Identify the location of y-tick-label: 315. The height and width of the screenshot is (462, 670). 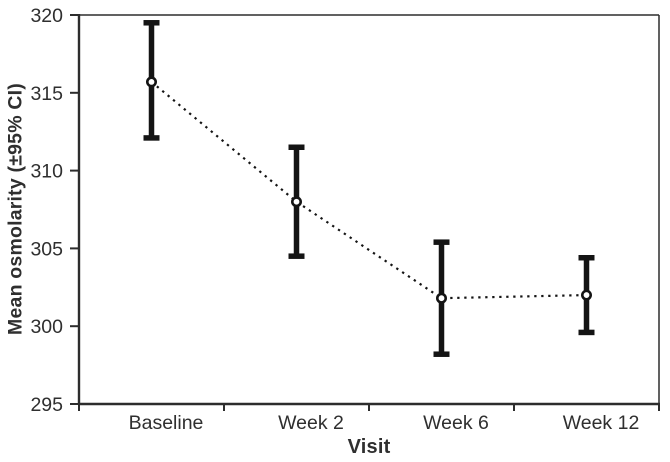
(46, 94).